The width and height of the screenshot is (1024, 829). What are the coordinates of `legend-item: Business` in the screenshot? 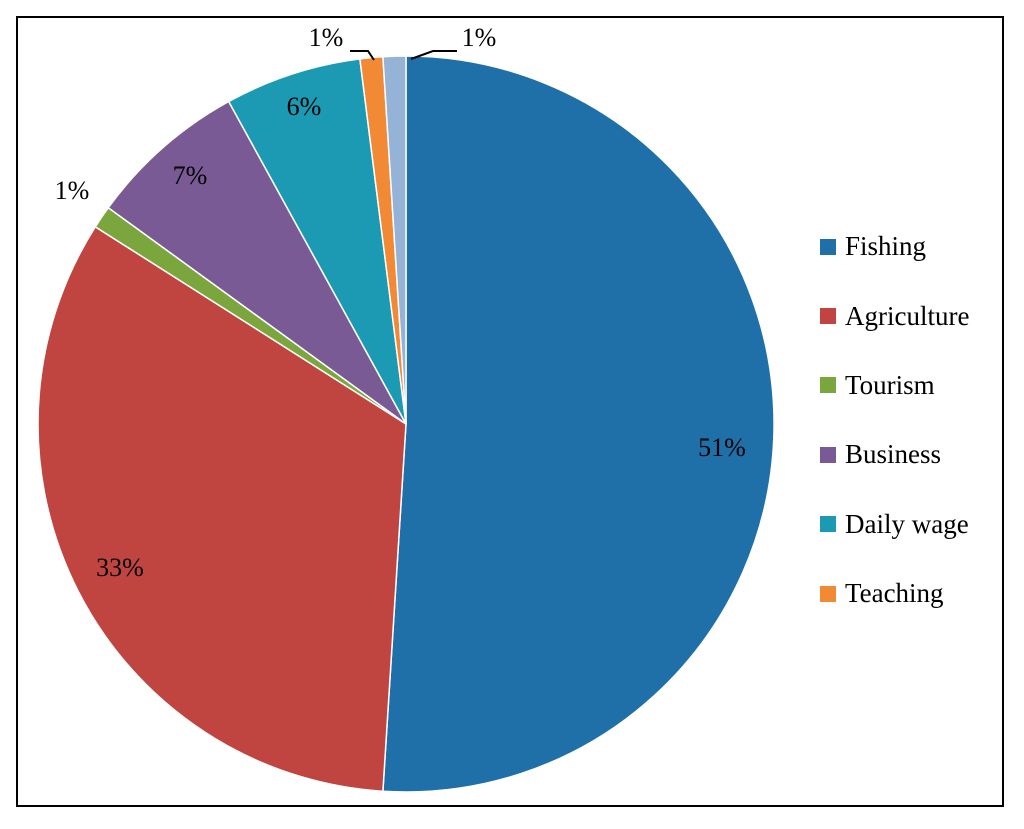 It's located at (894, 454).